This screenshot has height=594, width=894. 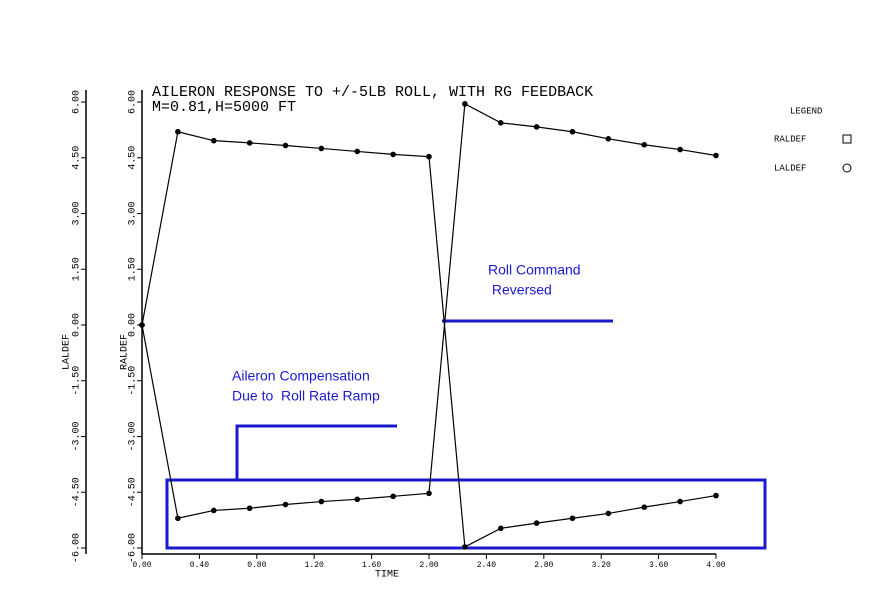 I want to click on x-tick-label: 4.00, so click(x=715, y=565).